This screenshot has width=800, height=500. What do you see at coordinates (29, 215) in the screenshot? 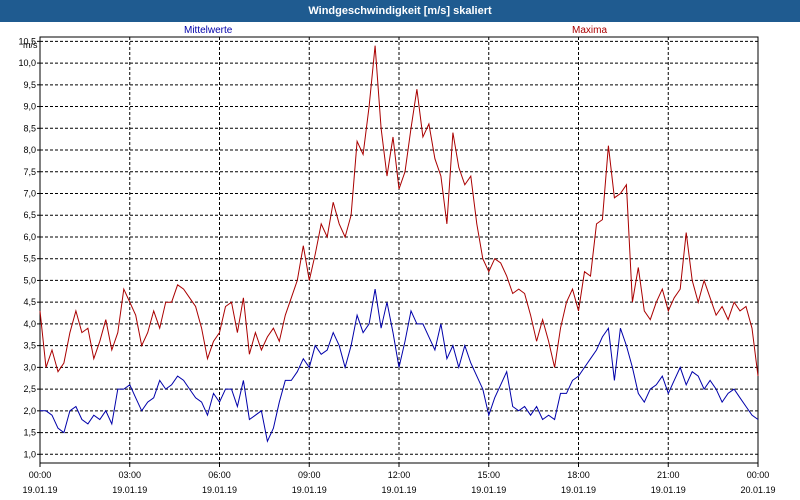
I see `y-tick-label: 6,5` at bounding box center [29, 215].